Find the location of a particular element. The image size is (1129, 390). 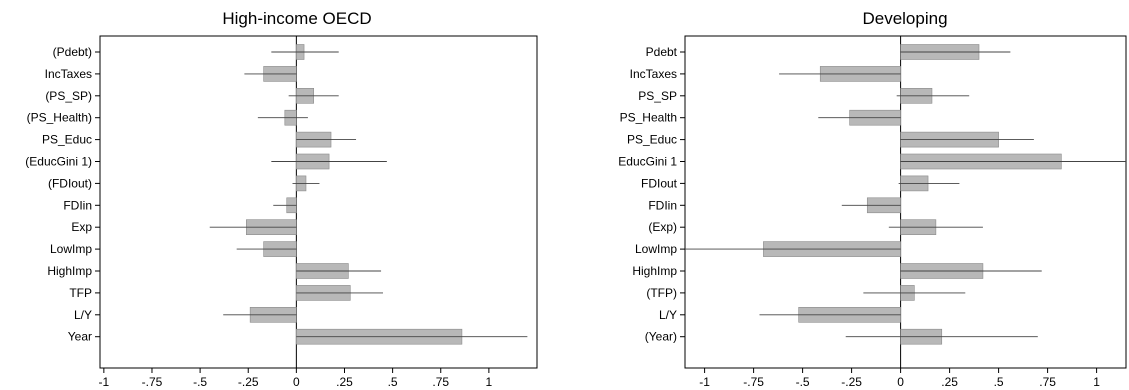

category-label: Exp is located at coordinates (81, 227).